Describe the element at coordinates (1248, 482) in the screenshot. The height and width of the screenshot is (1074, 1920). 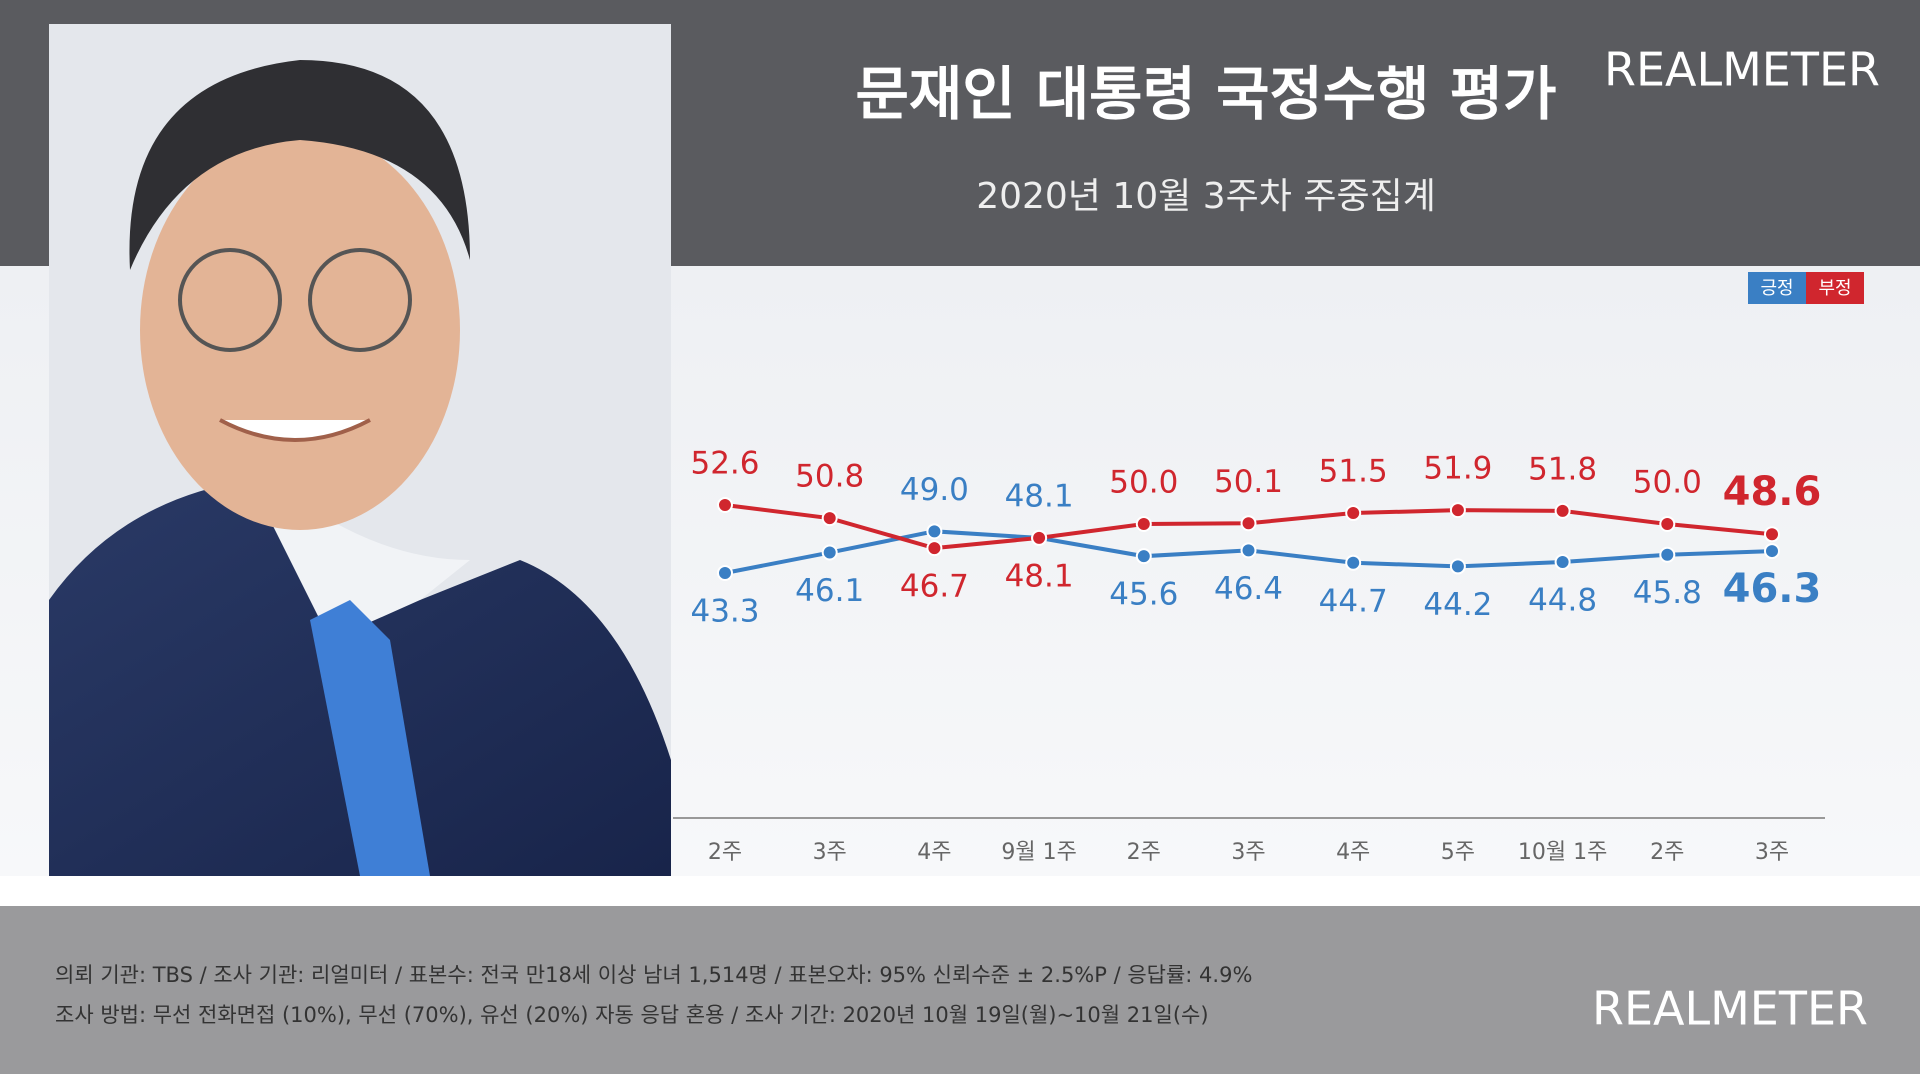
I see `value-label: 50.1` at that location.